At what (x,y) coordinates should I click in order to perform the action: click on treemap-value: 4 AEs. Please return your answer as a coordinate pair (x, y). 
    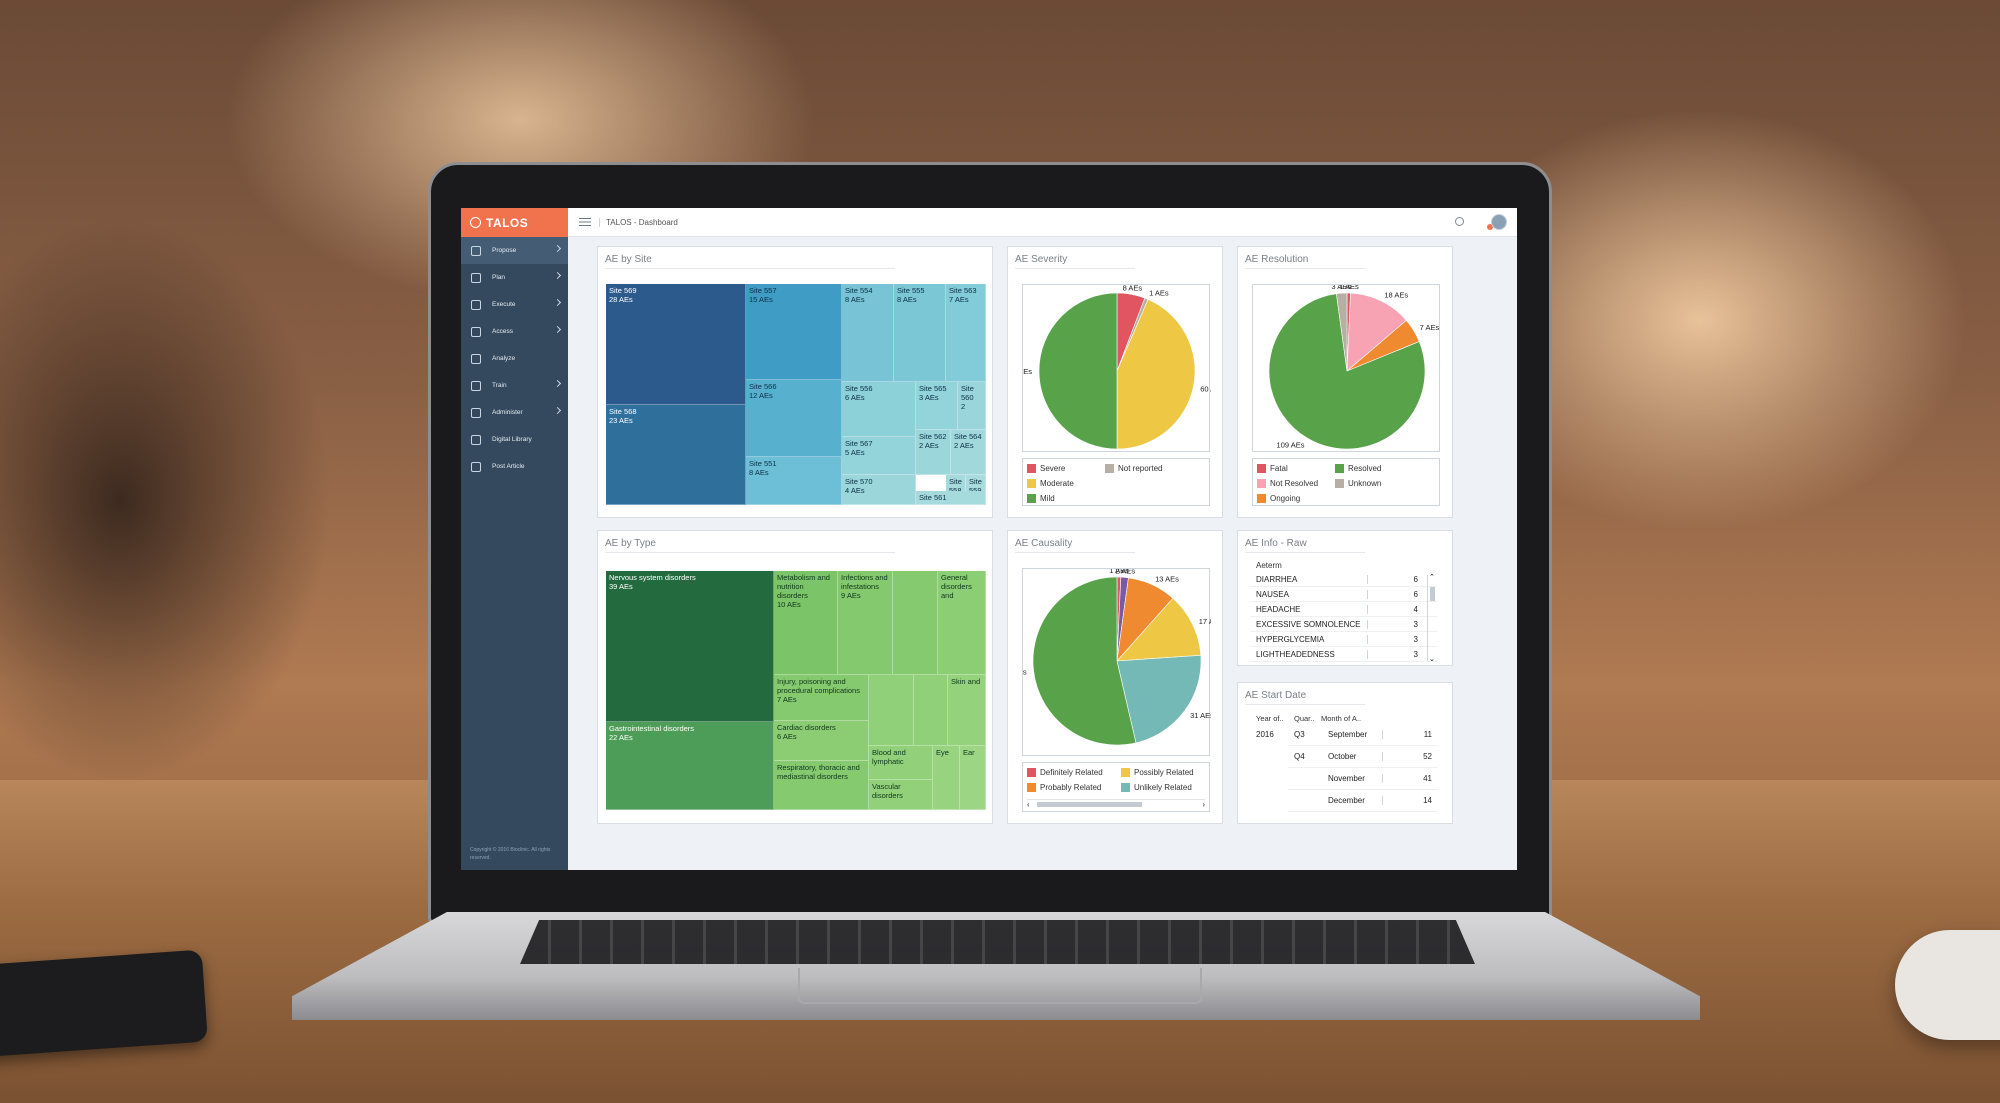
    Looking at the image, I should click on (855, 490).